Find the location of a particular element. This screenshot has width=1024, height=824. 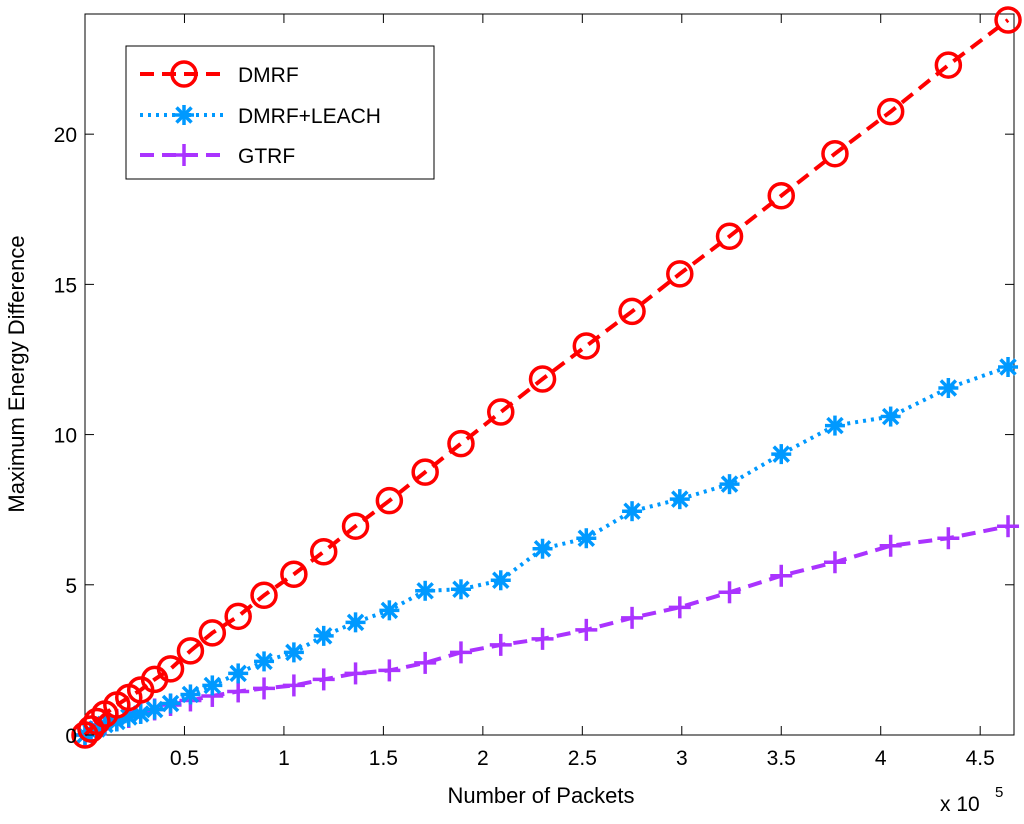

legend: DMRF DMRF+LEACH GTRF is located at coordinates (280, 112).